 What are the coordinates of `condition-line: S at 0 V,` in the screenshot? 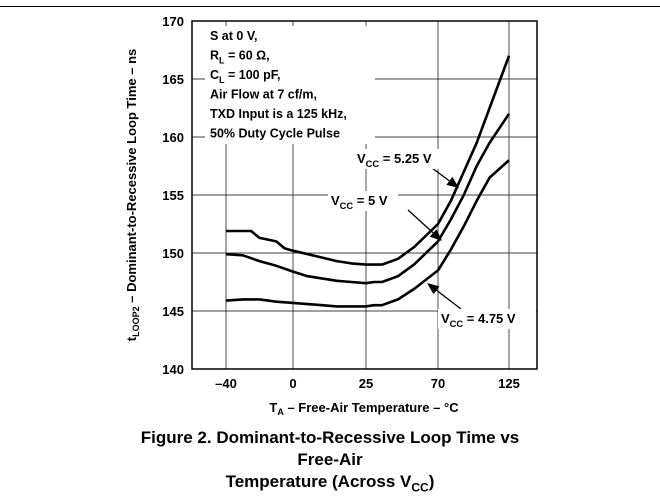 It's located at (234, 36).